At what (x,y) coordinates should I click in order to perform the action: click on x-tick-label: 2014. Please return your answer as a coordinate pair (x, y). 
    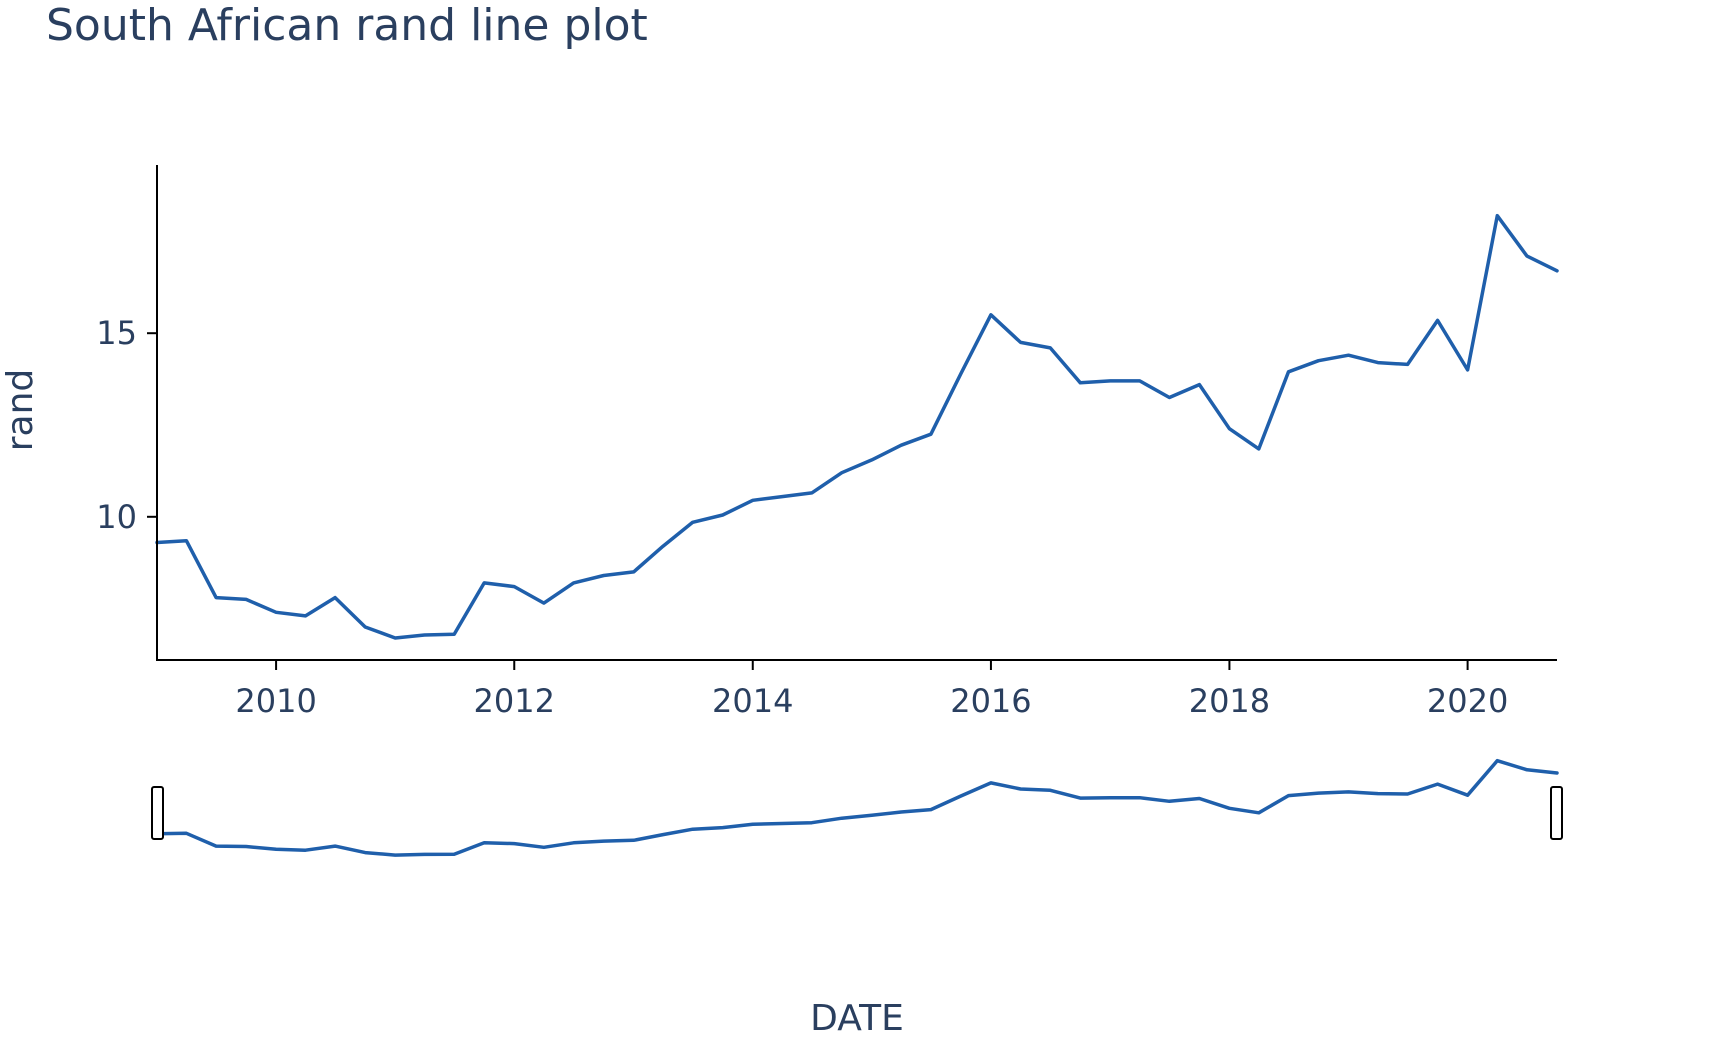
    Looking at the image, I should click on (752, 701).